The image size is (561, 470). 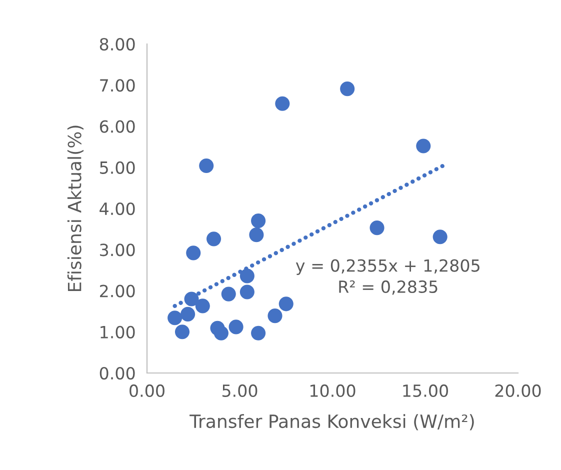 I want to click on x-tick-label: 15.00, so click(x=425, y=391).